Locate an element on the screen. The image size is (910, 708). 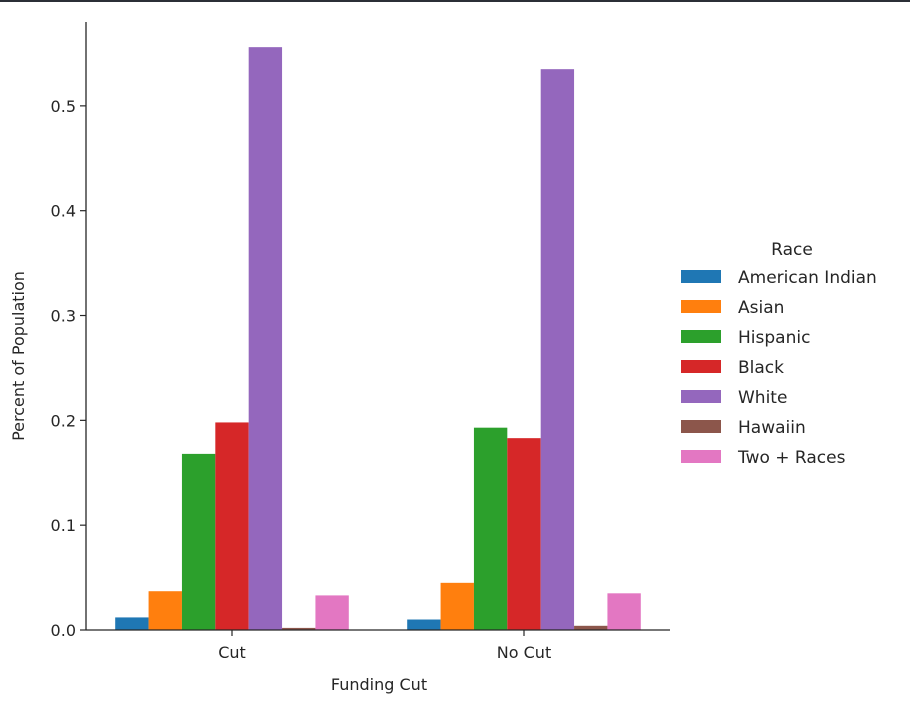
bar-hispanic-no-cut is located at coordinates (490, 528).